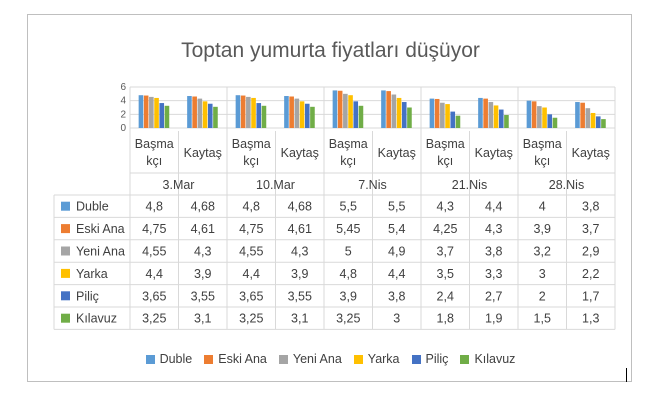 This screenshot has width=663, height=419. Describe the element at coordinates (493, 296) in the screenshot. I see `table-value: 2,7` at that location.